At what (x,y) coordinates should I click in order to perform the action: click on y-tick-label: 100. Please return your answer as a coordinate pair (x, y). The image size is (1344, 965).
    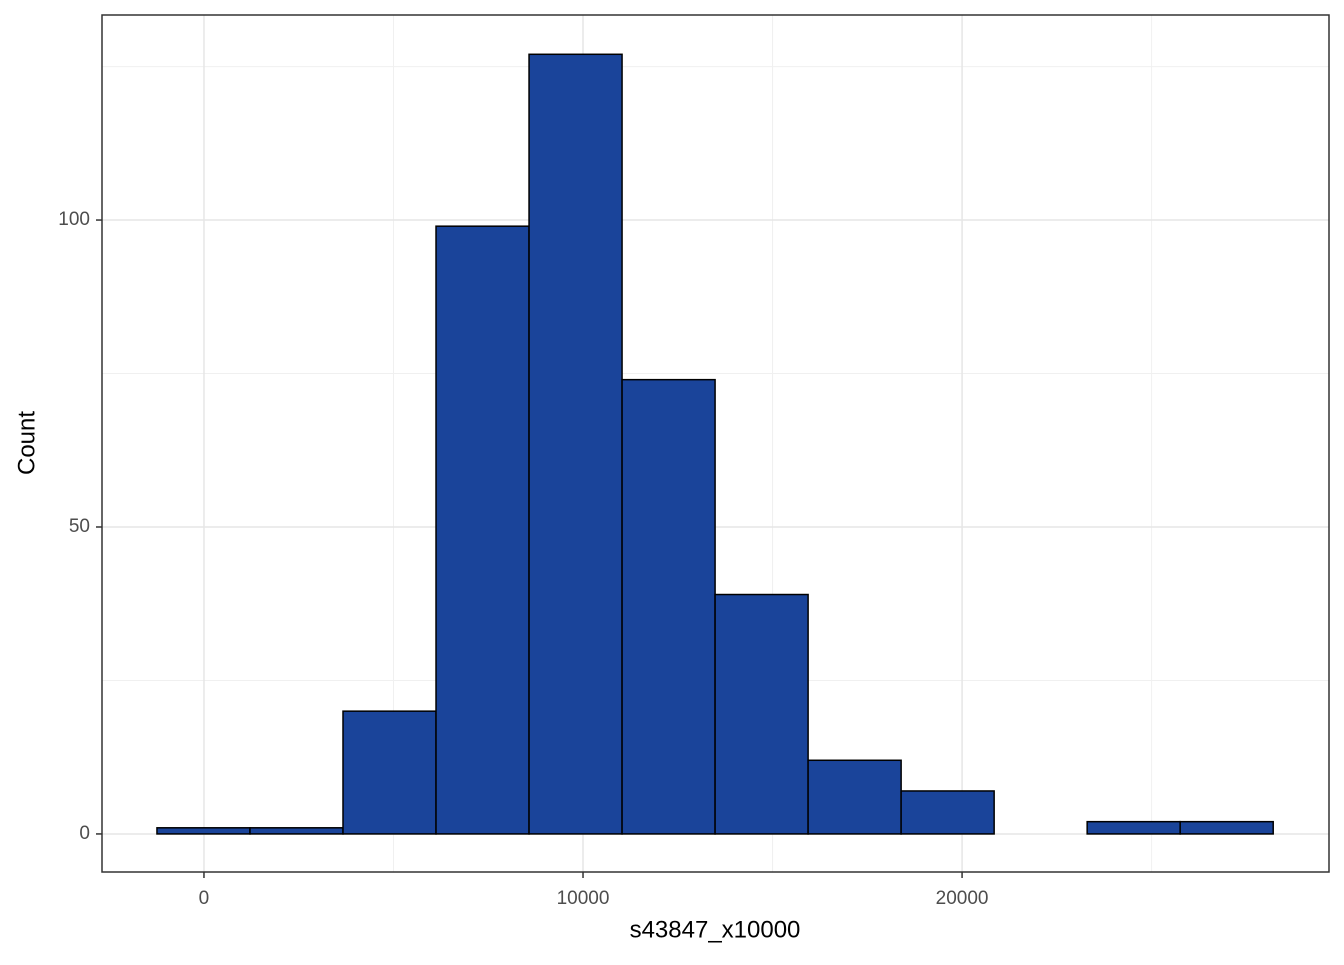
    Looking at the image, I should click on (74, 219).